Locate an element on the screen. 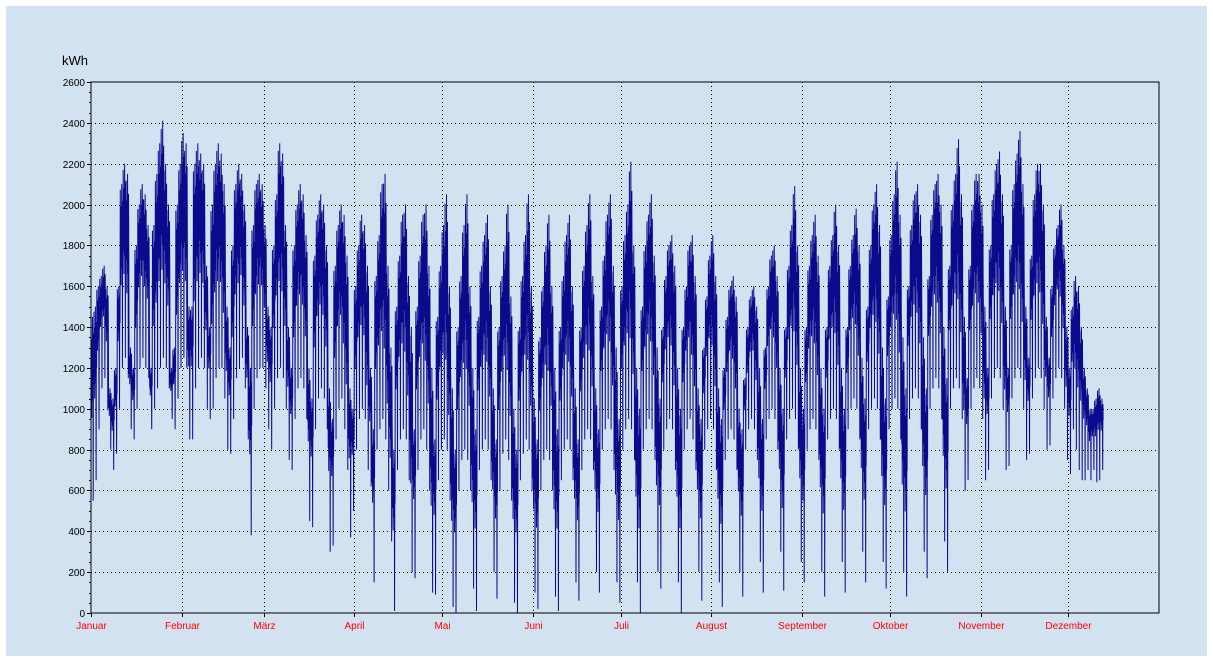 Image resolution: width=1213 pixels, height=662 pixels. y-tick-label: 600 is located at coordinates (76, 491).